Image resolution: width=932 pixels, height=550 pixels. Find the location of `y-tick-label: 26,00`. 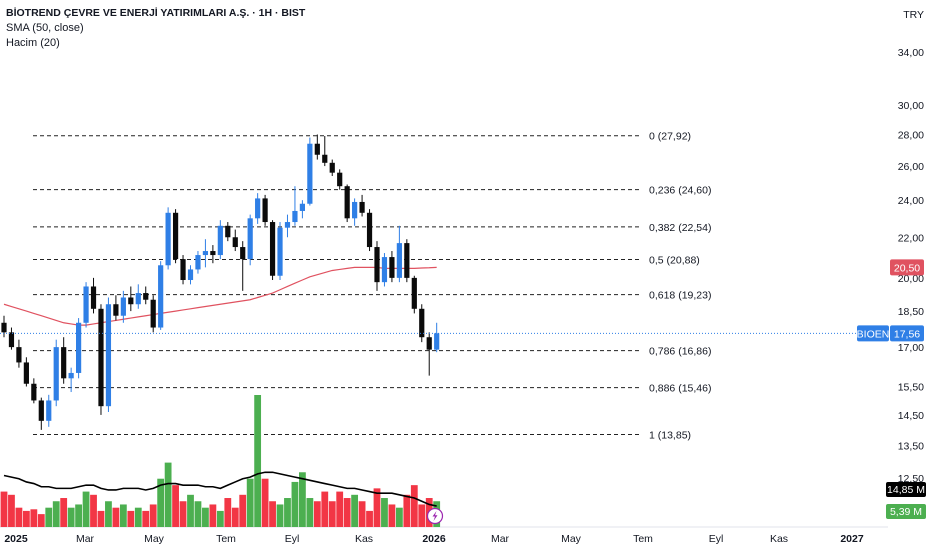

y-tick-label: 26,00 is located at coordinates (911, 167).